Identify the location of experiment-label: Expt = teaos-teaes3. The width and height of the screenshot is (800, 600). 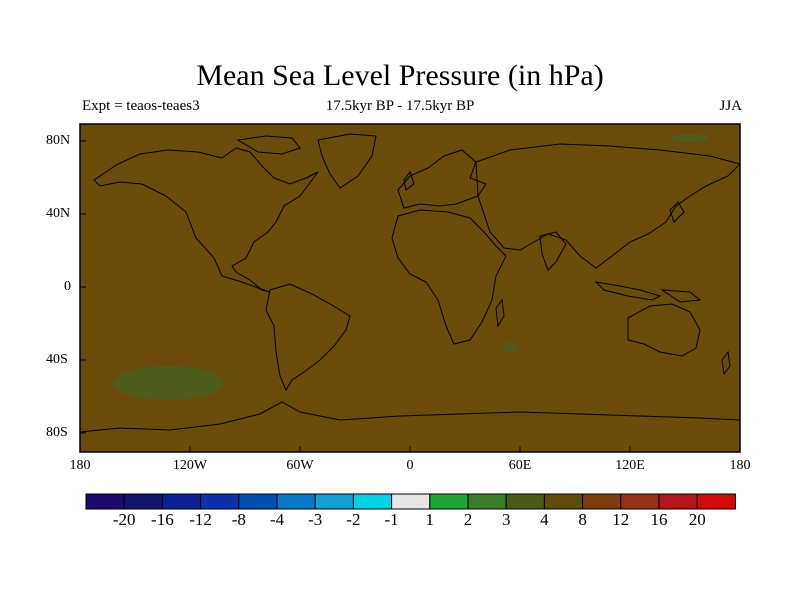
(141, 106).